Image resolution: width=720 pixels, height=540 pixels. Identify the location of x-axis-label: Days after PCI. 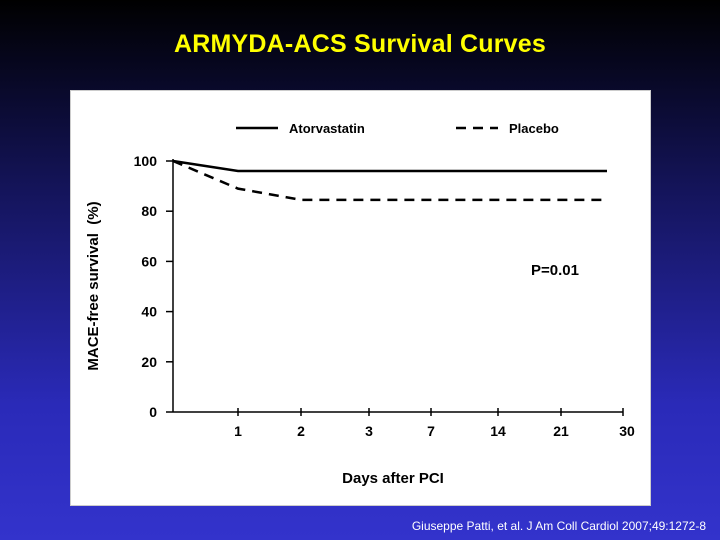
(393, 478).